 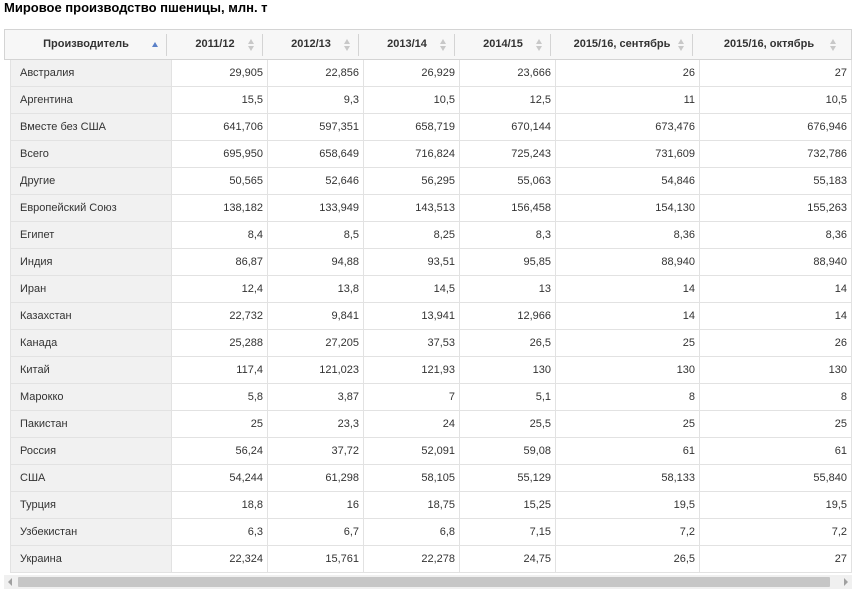 I want to click on table-row: Пакистан 25 23,3 24 25,5 25 25, so click(x=431, y=424).